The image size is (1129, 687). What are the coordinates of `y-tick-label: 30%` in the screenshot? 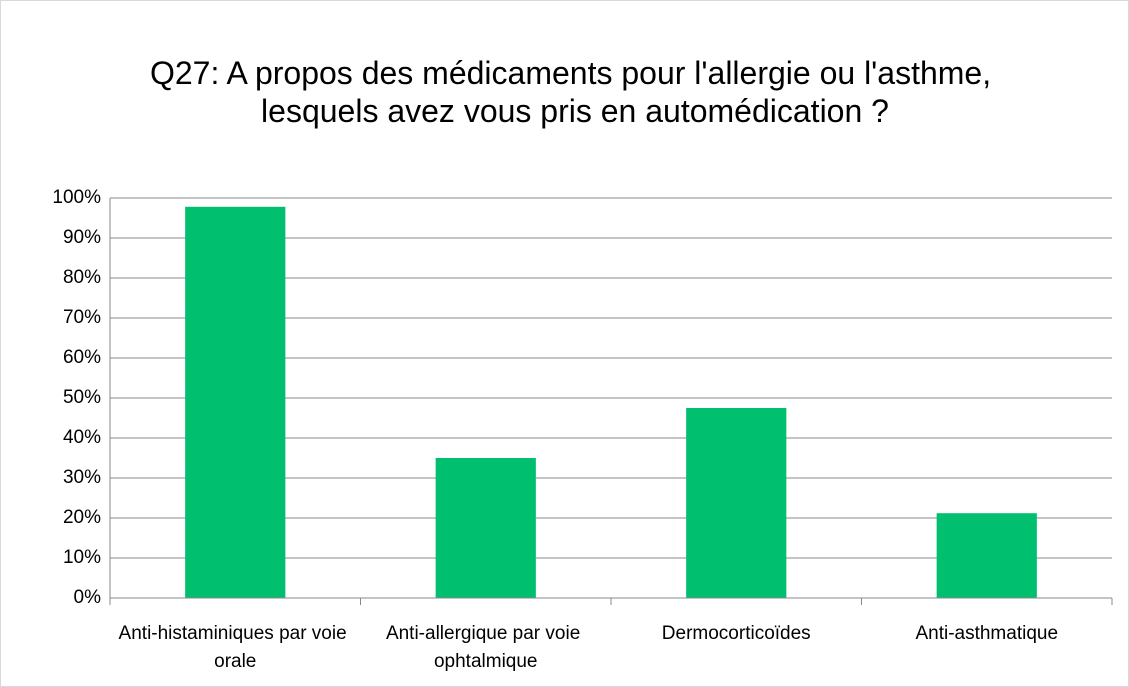 It's located at (82, 477).